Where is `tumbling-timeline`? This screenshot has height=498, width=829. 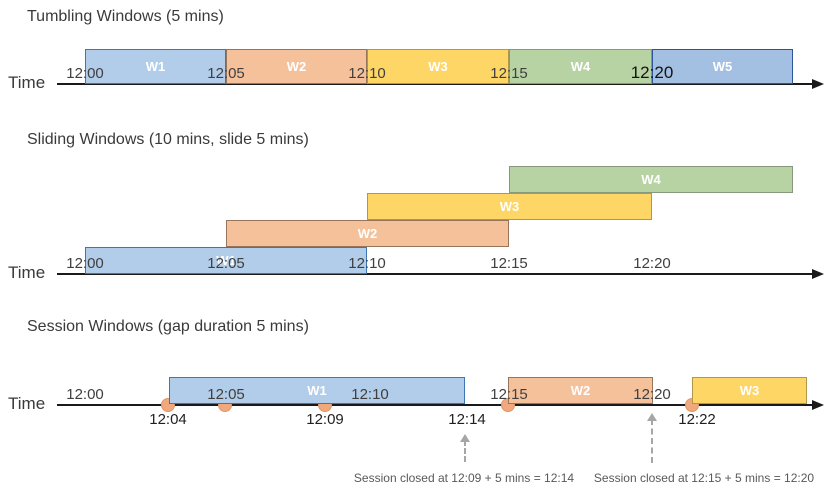
tumbling-timeline is located at coordinates (434, 84).